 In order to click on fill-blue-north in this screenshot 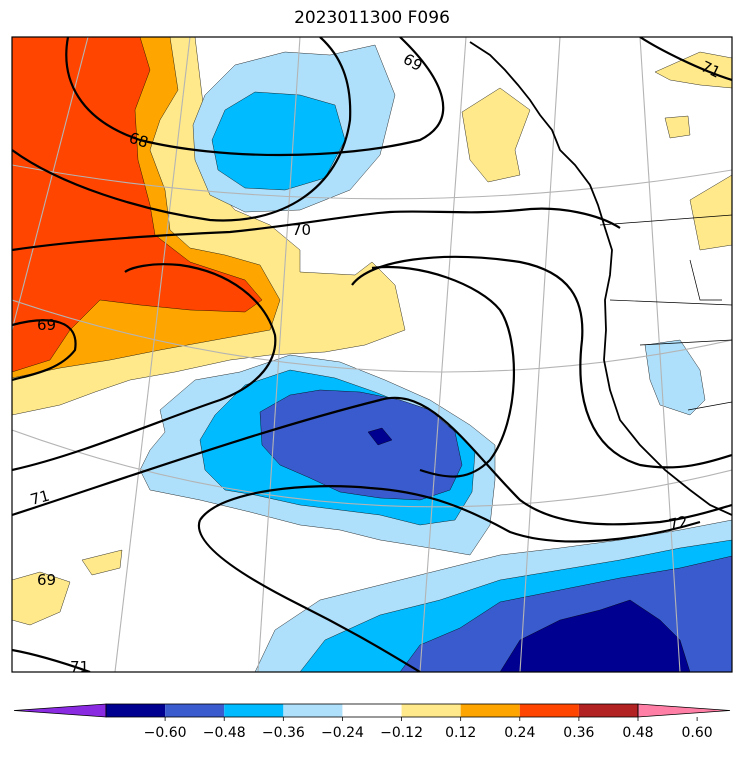, I will do `click(278, 141)`.